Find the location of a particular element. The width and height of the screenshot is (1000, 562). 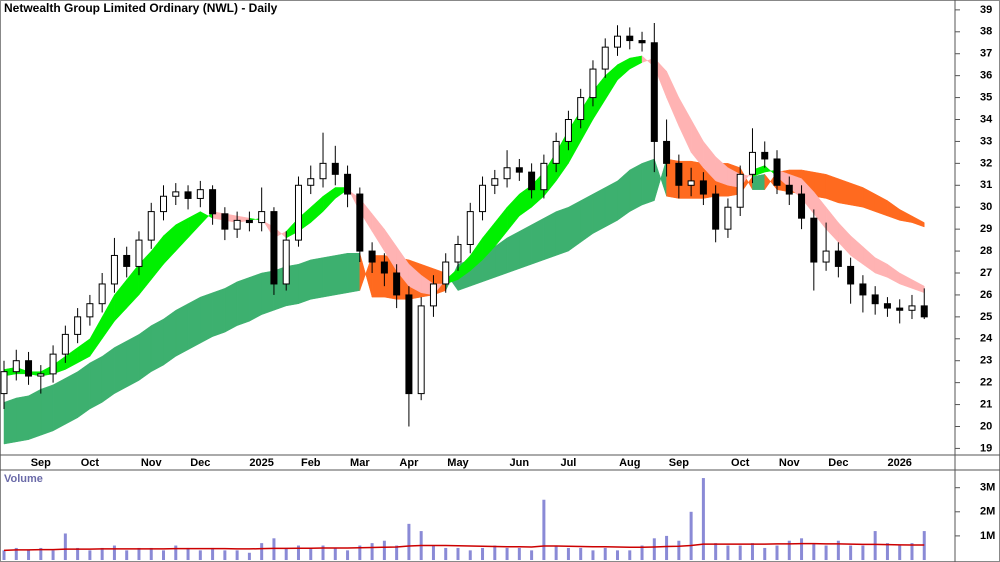

x-tick-label: 2025 is located at coordinates (261, 463).